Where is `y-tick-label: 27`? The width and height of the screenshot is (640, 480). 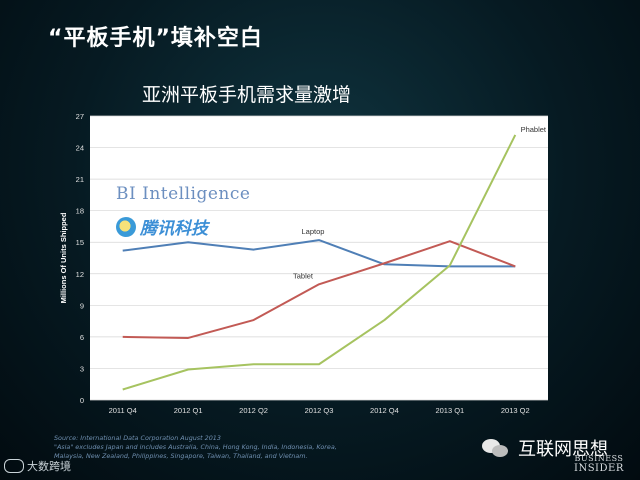 y-tick-label: 27 is located at coordinates (80, 116).